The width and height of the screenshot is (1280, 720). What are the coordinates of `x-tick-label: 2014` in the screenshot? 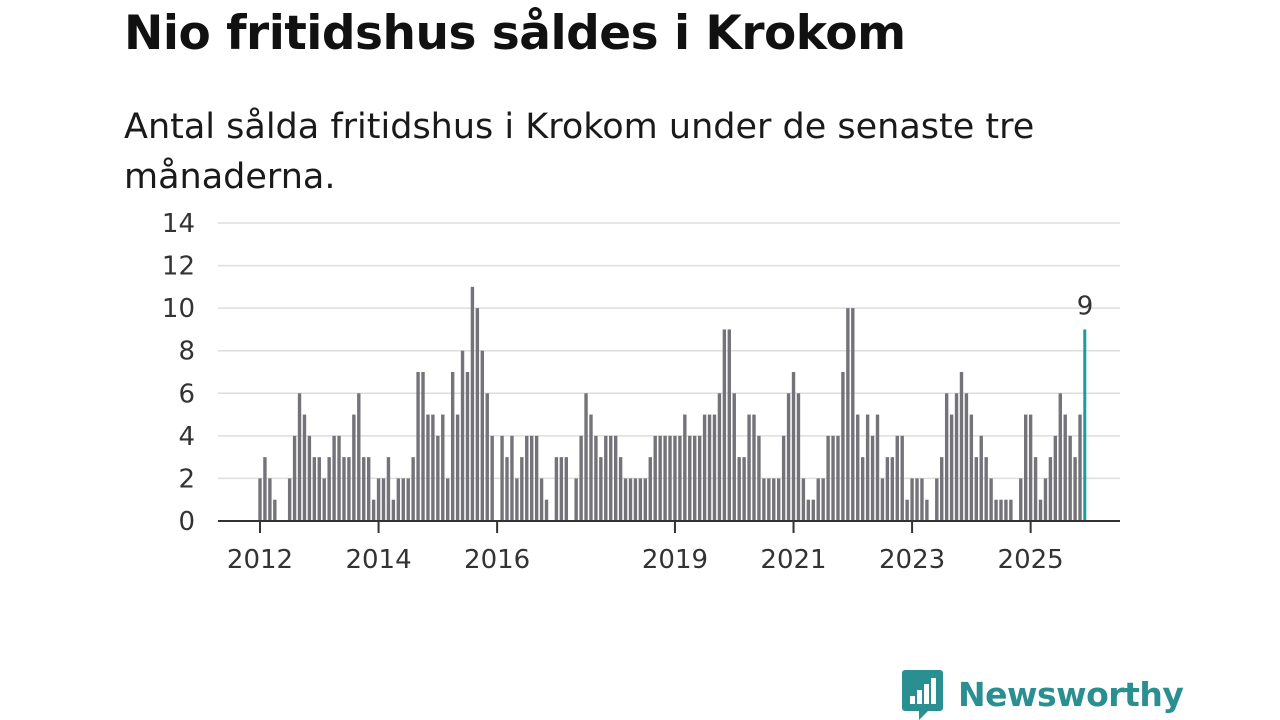 It's located at (378, 560).